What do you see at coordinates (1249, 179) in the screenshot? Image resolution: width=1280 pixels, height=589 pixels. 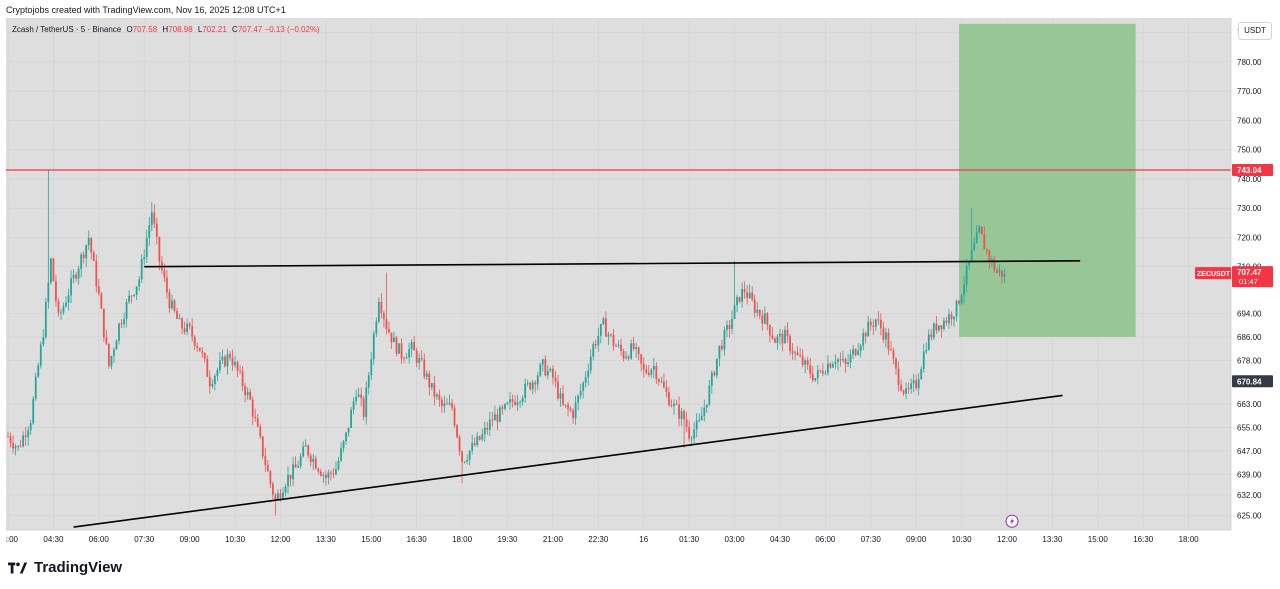 I see `price-tick-label: 740.00` at bounding box center [1249, 179].